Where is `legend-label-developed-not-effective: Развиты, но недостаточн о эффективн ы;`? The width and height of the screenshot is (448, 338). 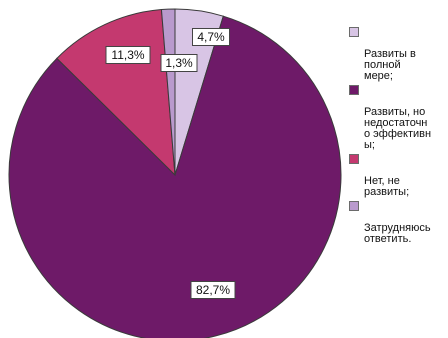 legend-label-developed-not-effective: Развиты, но недостаточн о эффективн ы; is located at coordinates (398, 128).